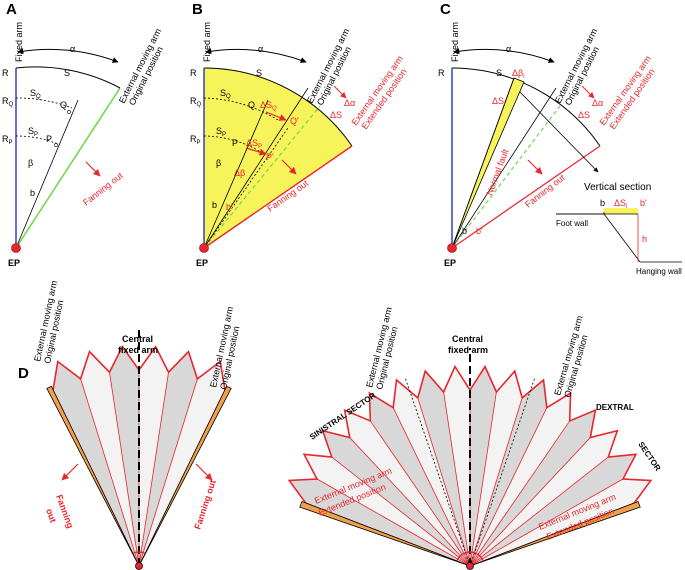  What do you see at coordinates (483, 163) in the screenshot?
I see `fault-left-edge` at bounding box center [483, 163].